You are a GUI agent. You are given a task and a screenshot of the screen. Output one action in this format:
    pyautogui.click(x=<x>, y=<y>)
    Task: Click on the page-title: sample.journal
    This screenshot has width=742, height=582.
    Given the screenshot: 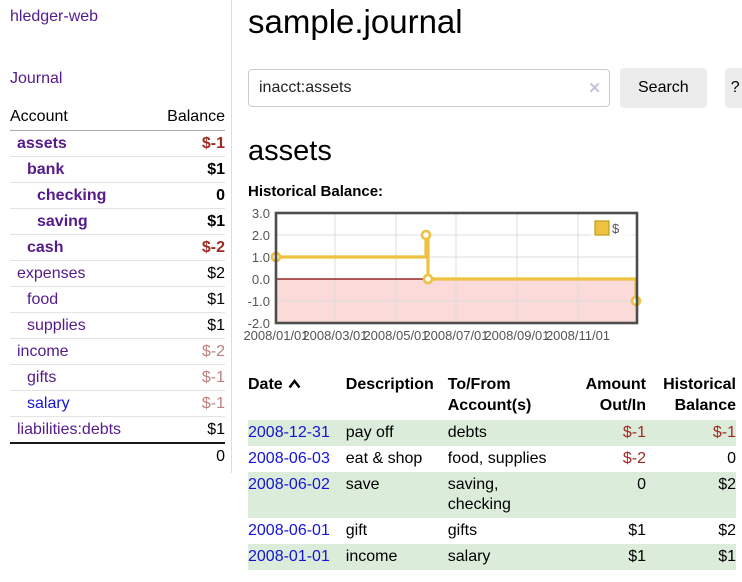 What is the action you would take?
    pyautogui.click(x=355, y=21)
    